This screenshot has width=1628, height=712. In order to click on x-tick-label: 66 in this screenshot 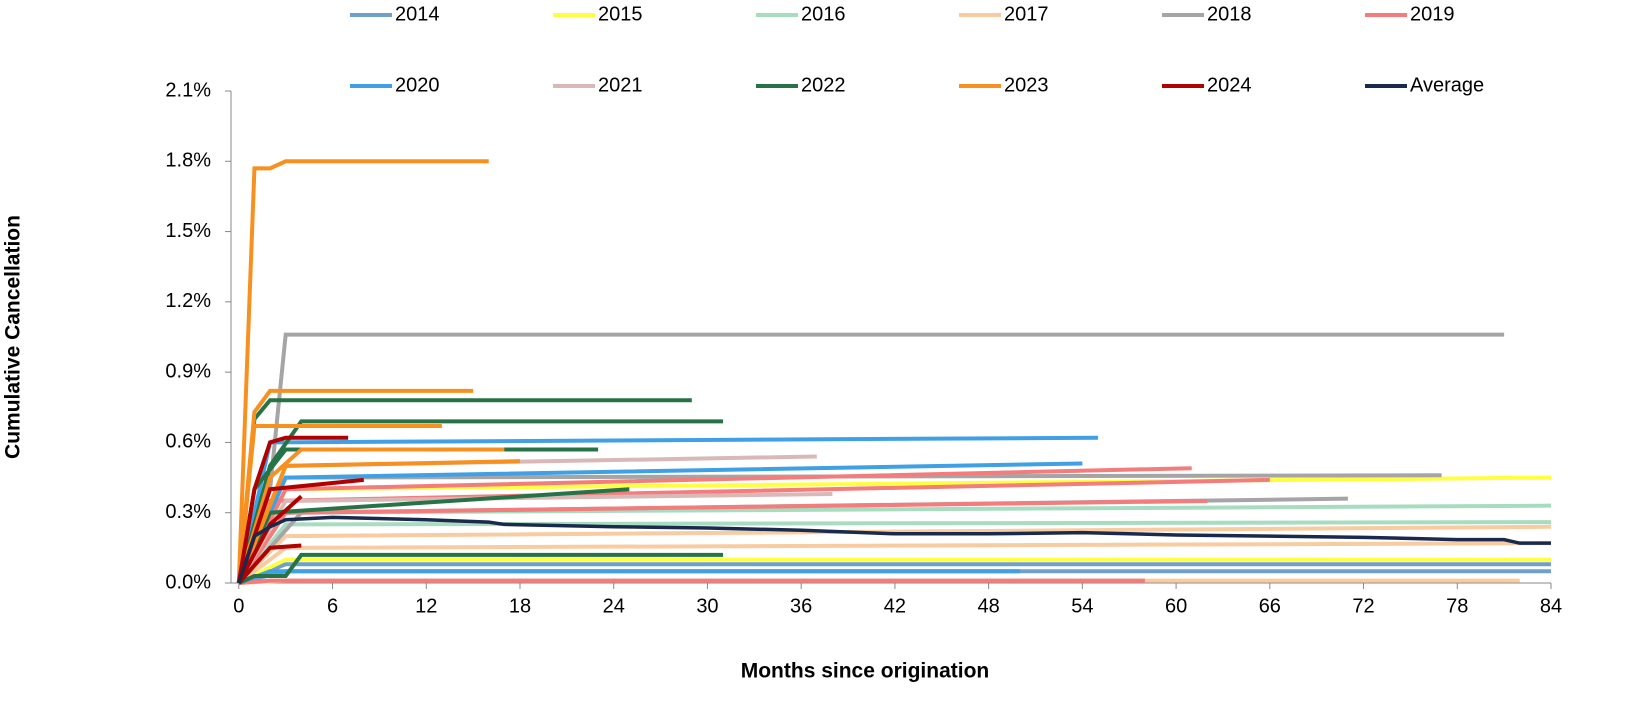, I will do `click(1270, 606)`.